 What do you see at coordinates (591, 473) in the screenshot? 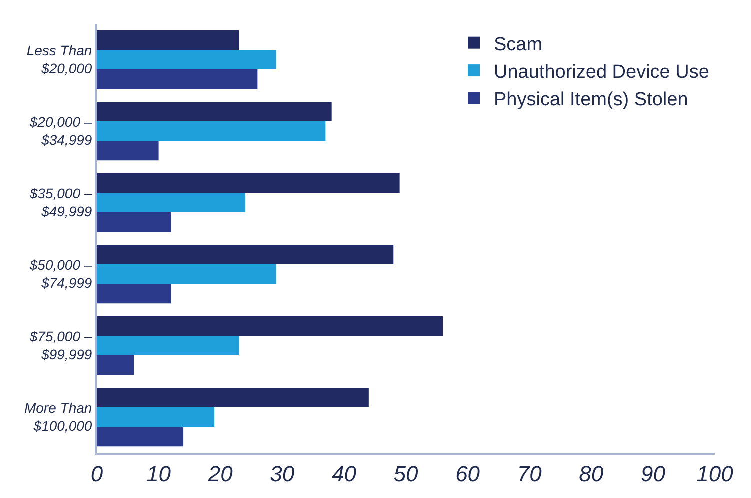
I see `x-tick-label: 80` at bounding box center [591, 473].